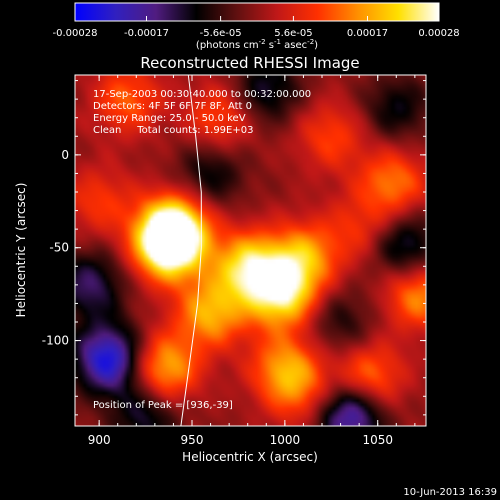  Describe the element at coordinates (367, 33) in the screenshot. I see `colorbar-tick-label: 0.00017` at that location.